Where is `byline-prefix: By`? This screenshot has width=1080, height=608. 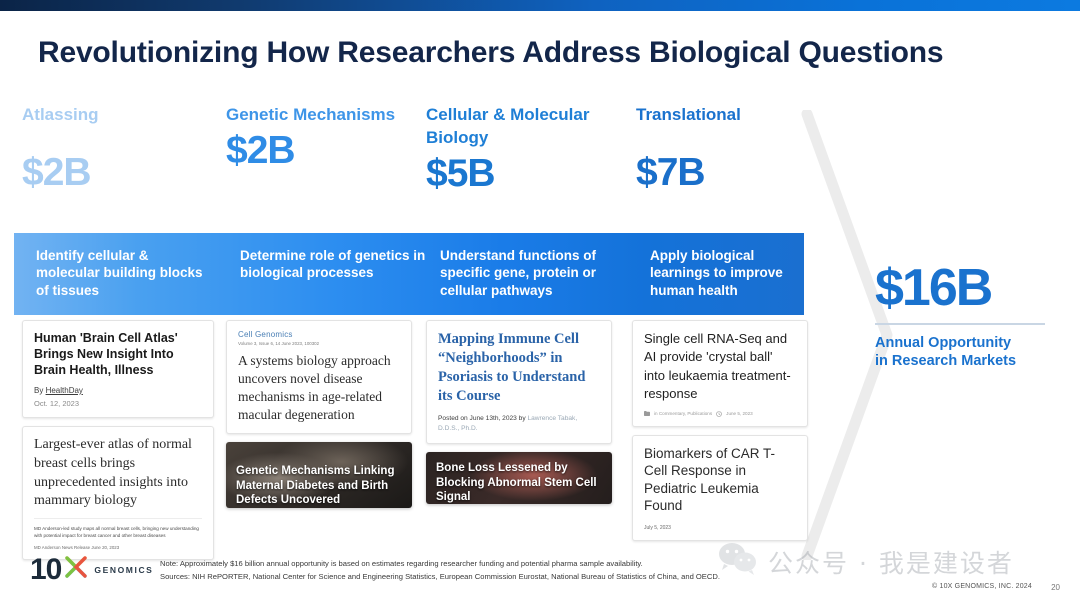
byline-prefix: By is located at coordinates (40, 390).